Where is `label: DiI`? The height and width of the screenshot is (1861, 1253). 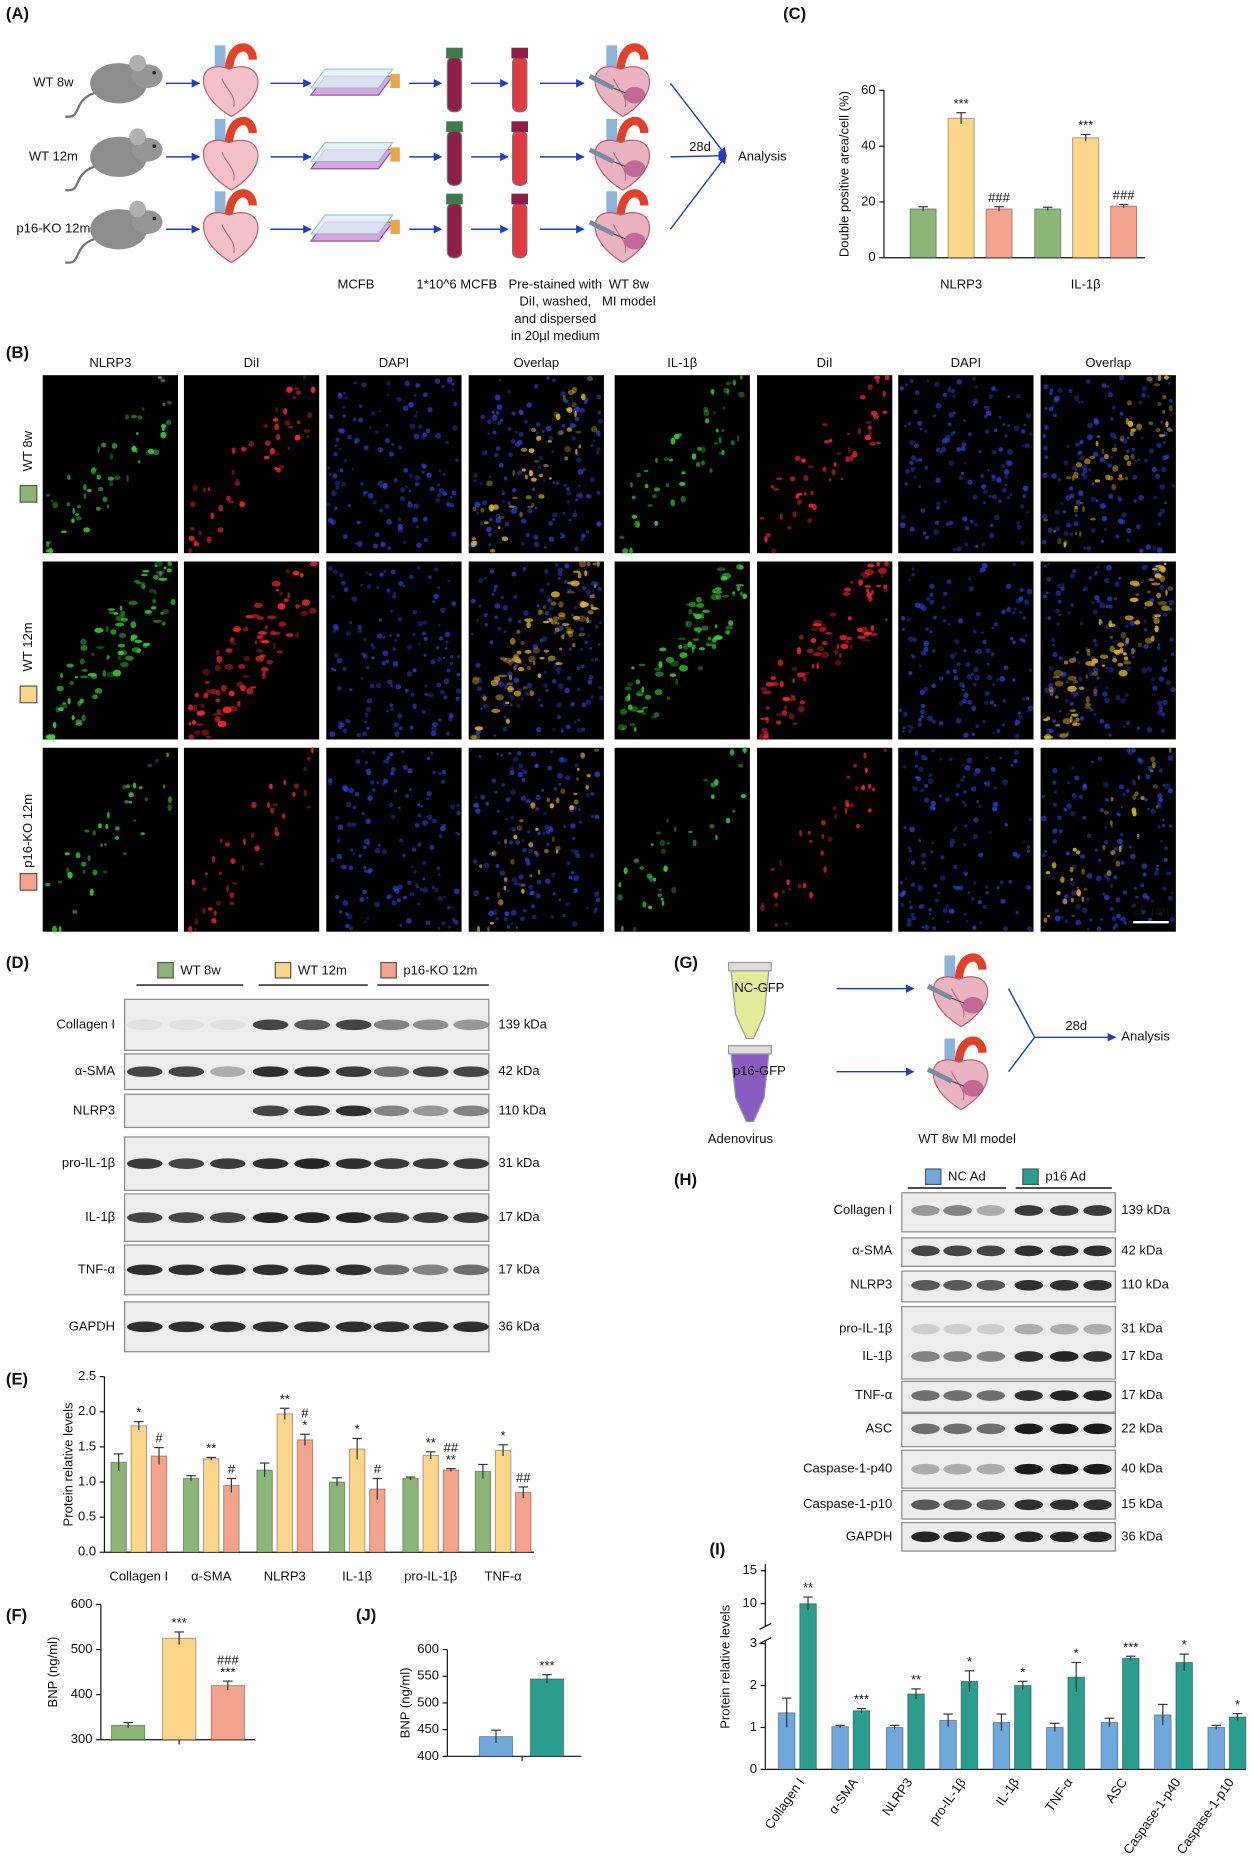
label: DiI is located at coordinates (825, 362).